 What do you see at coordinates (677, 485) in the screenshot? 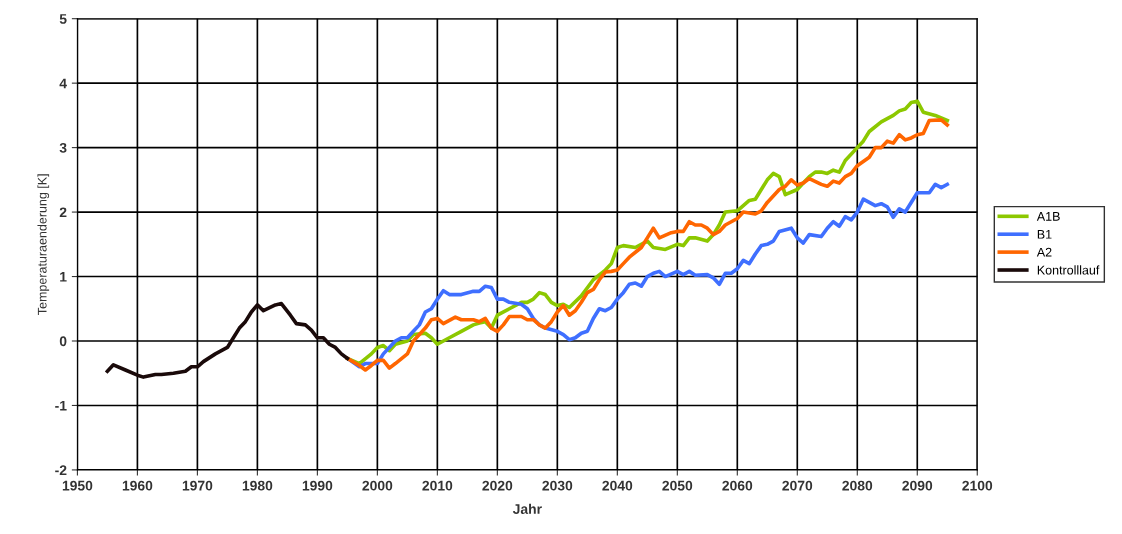
I see `x-tick-label: 2050` at bounding box center [677, 485].